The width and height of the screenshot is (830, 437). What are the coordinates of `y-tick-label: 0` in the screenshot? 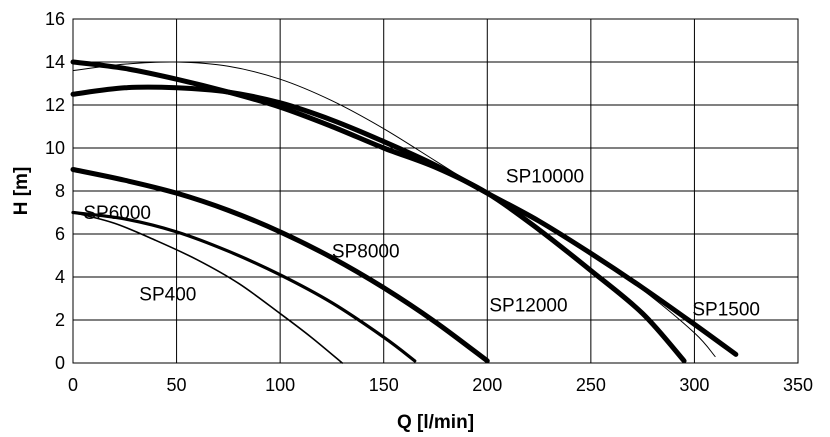 It's located at (60, 363).